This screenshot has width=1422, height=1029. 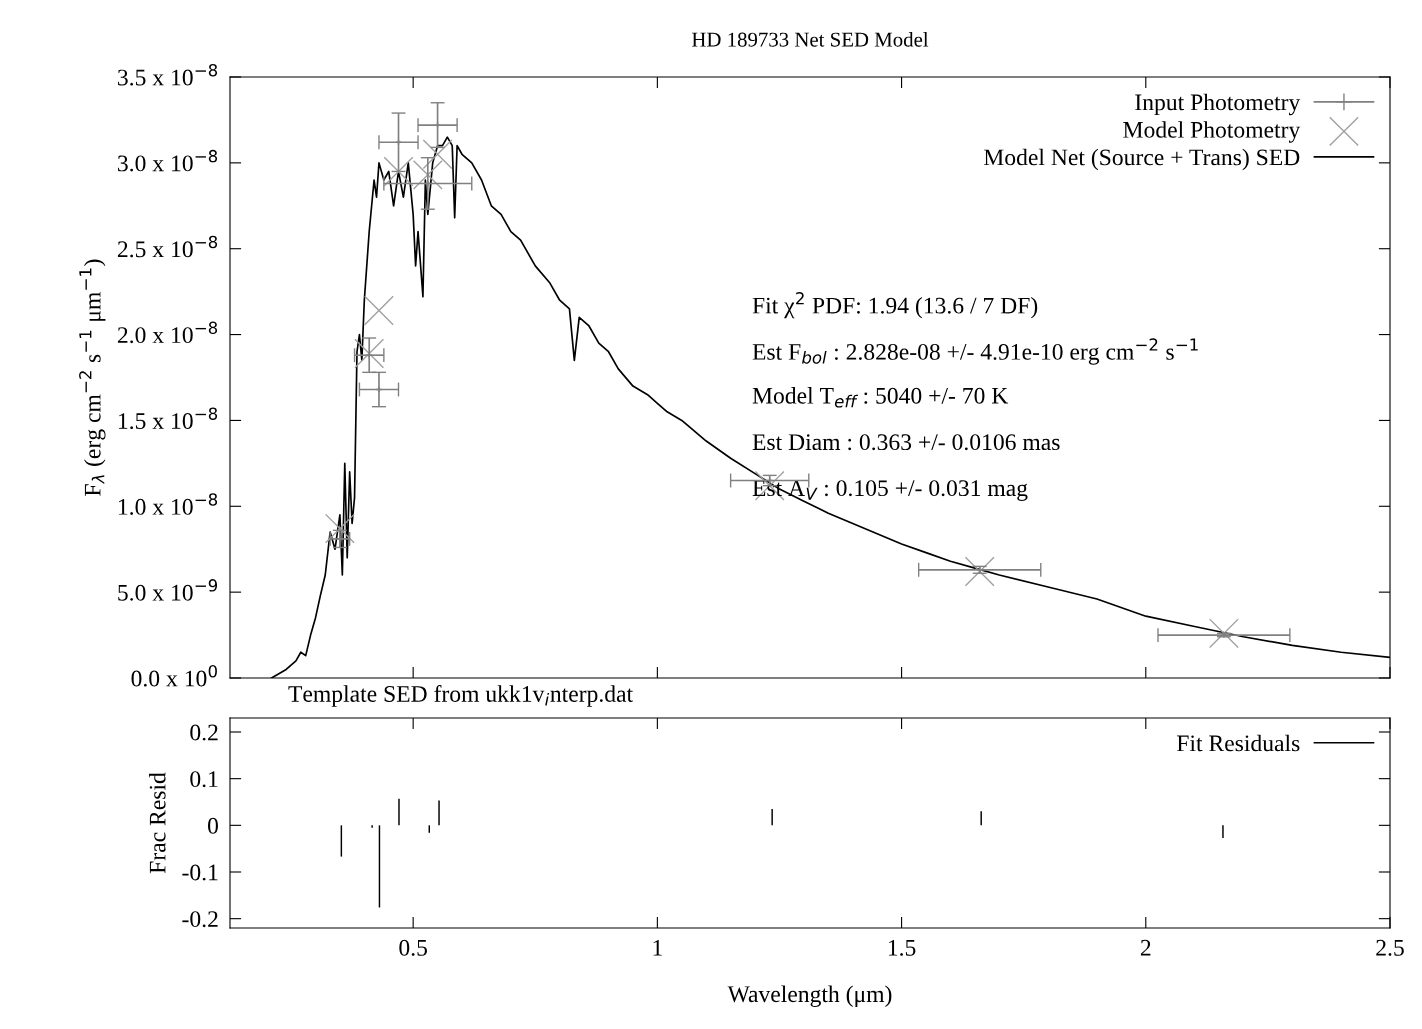 What do you see at coordinates (200, 919) in the screenshot?
I see `y-tick-label: -0.2` at bounding box center [200, 919].